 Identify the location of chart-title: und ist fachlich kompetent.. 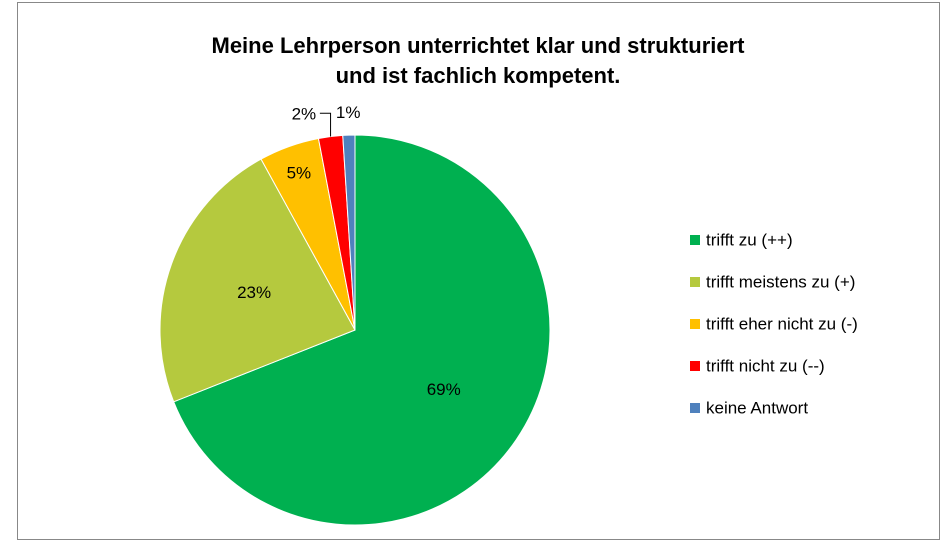
(478, 75).